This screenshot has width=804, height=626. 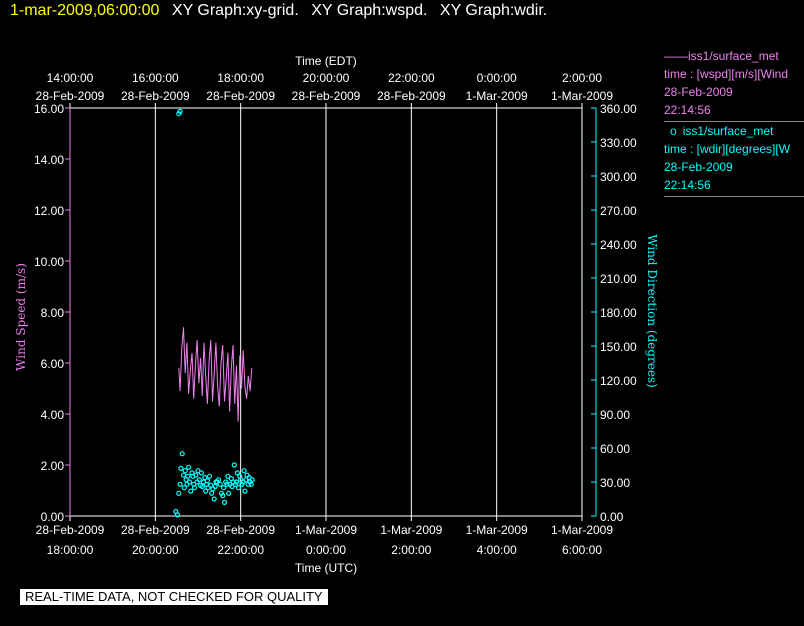 What do you see at coordinates (615, 483) in the screenshot?
I see `y-right-tick-label: 30.00` at bounding box center [615, 483].